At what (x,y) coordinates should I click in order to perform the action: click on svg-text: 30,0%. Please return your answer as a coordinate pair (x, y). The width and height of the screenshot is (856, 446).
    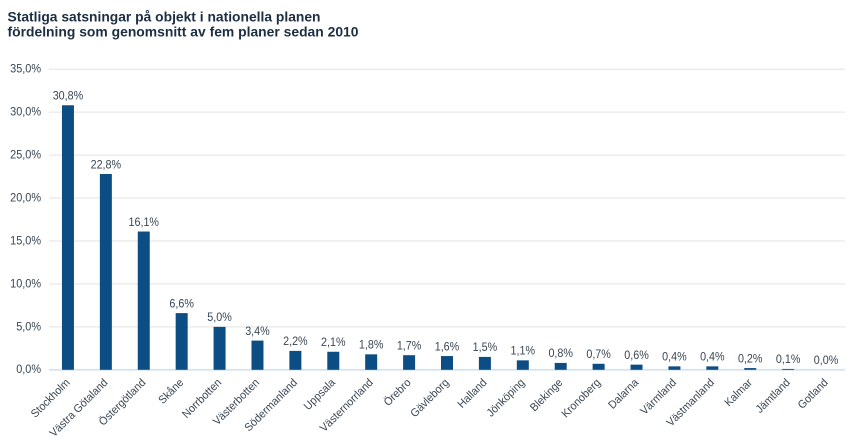
    Looking at the image, I should click on (25, 112).